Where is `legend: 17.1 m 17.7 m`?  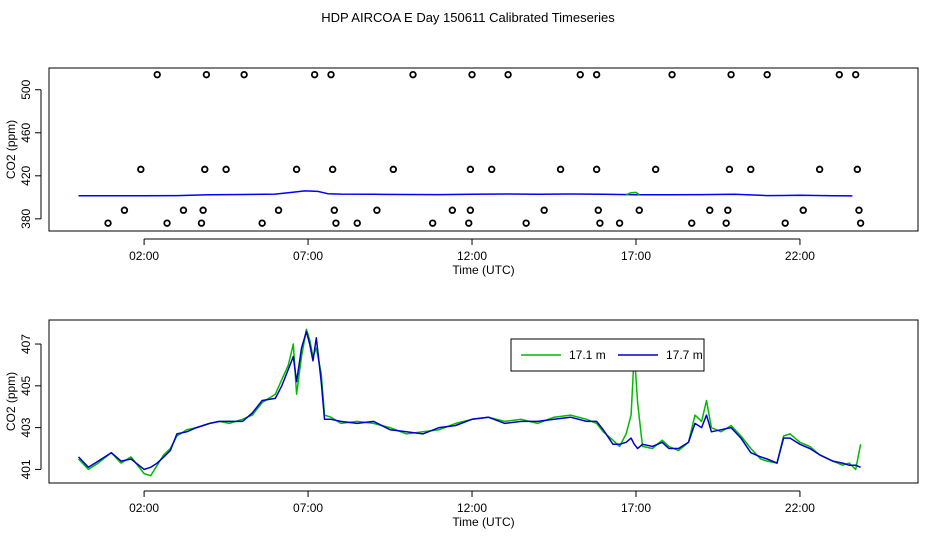
legend: 17.1 m 17.7 m is located at coordinates (607, 355).